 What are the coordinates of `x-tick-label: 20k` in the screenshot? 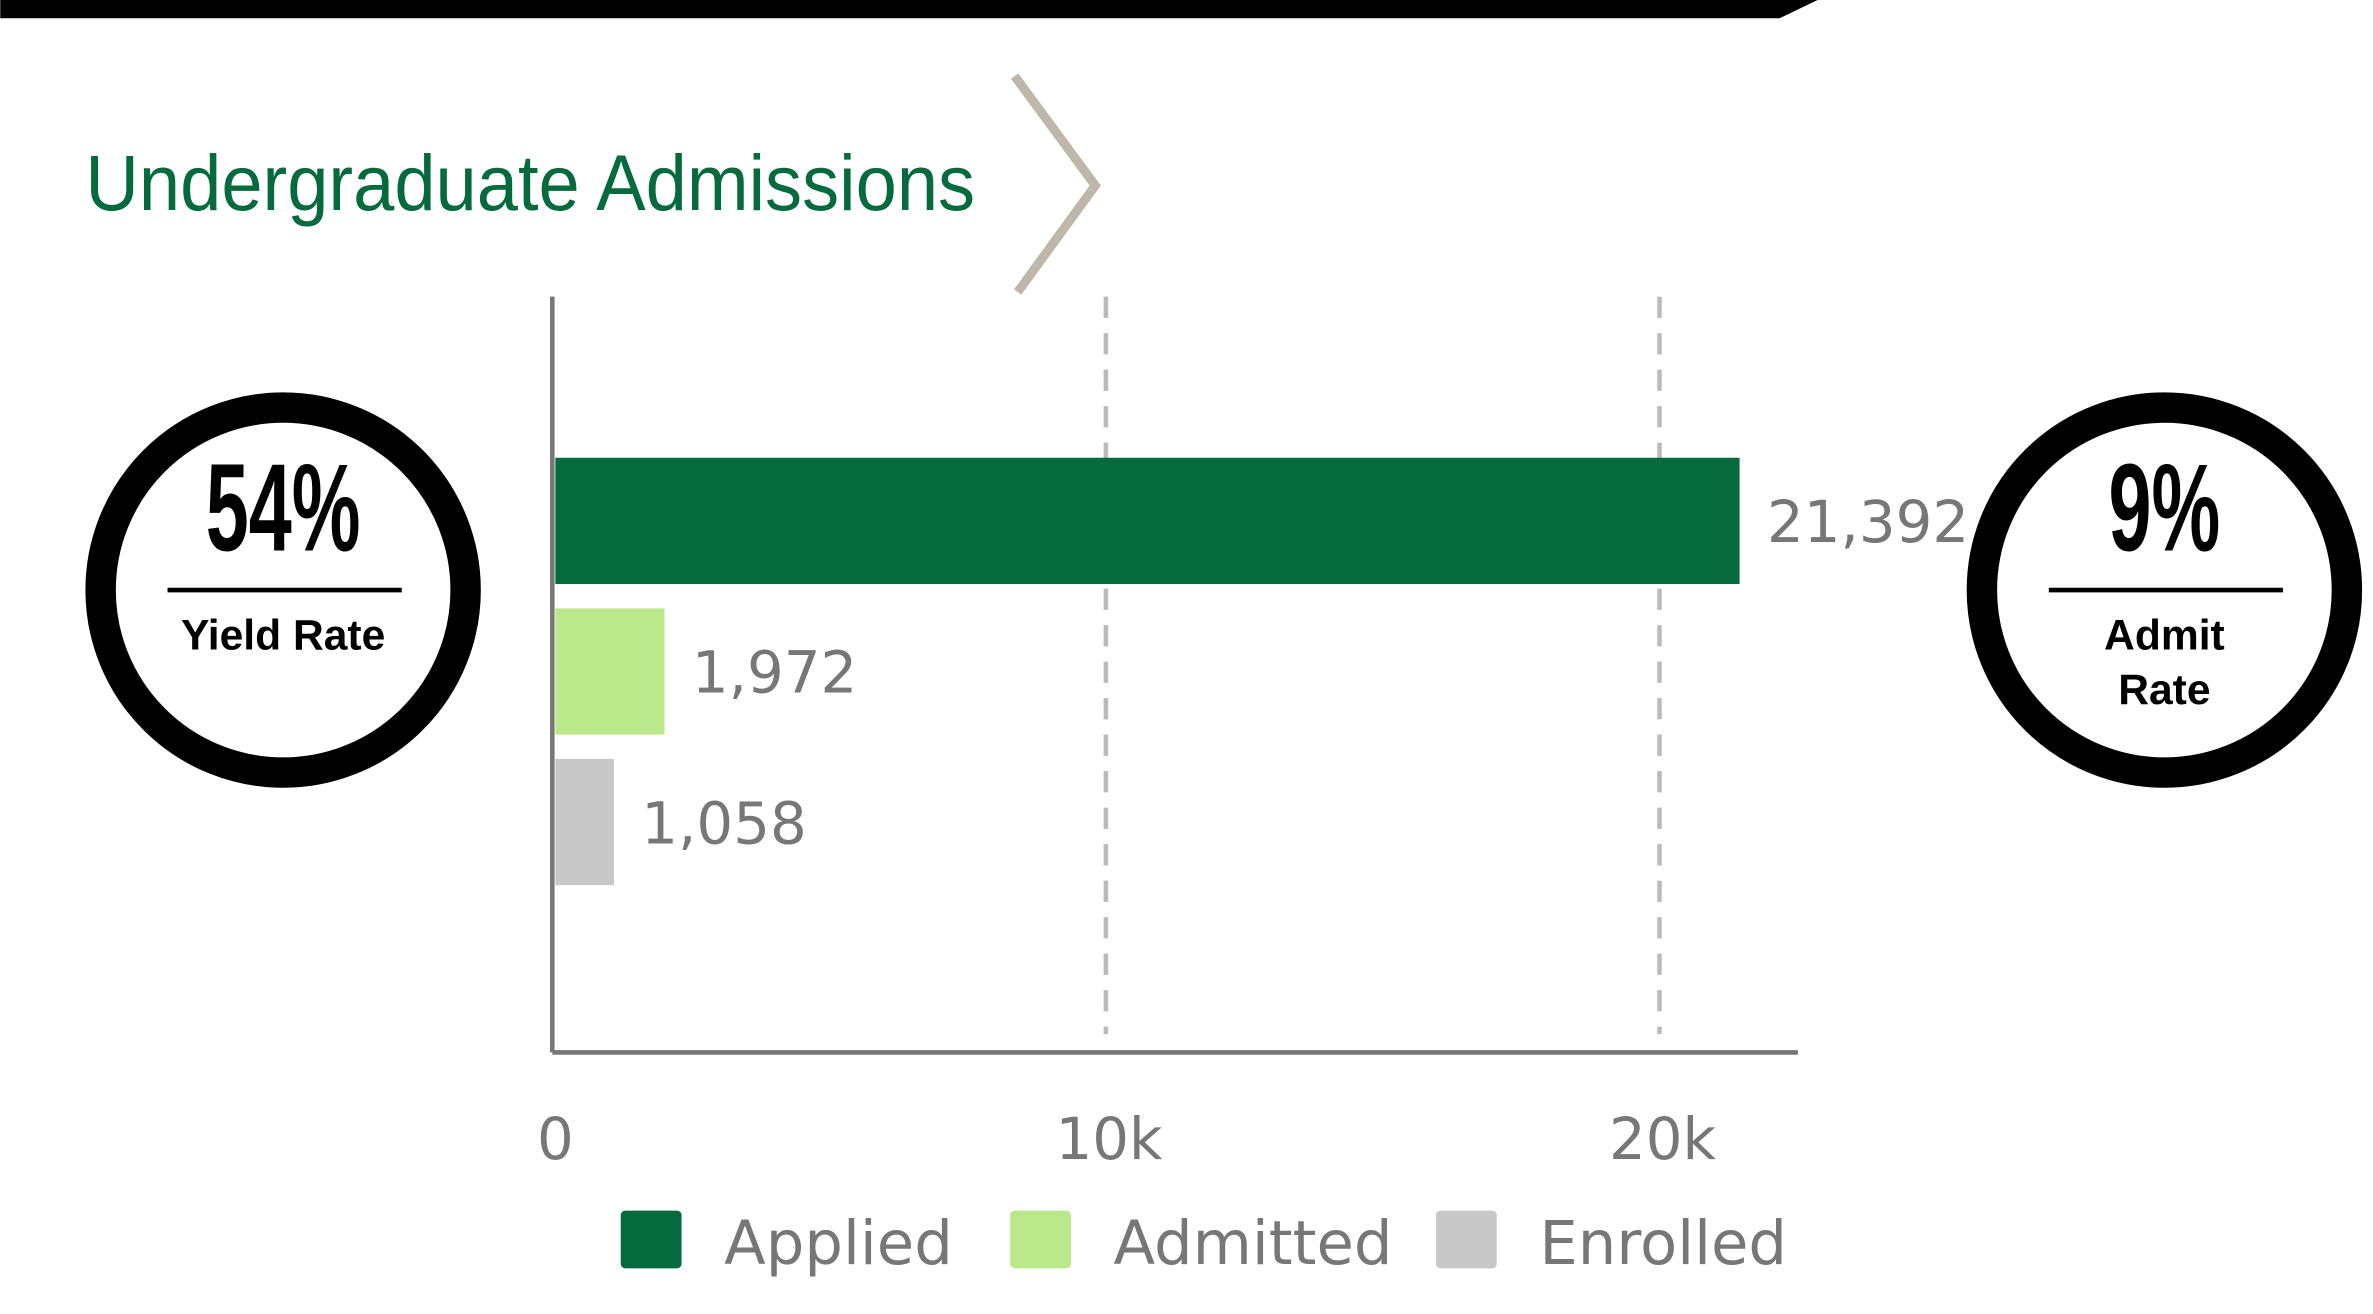 It's located at (1663, 1139).